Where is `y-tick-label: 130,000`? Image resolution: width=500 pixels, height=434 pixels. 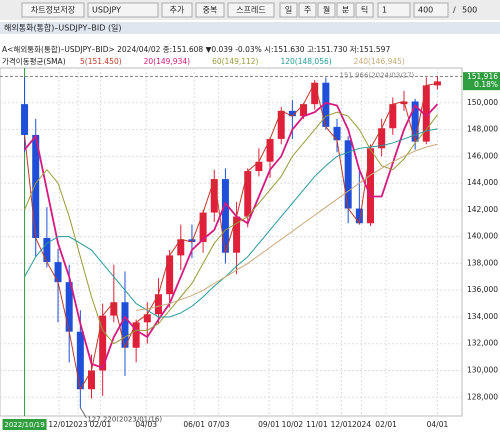 y-tick-label: 130,000 is located at coordinates (482, 369).